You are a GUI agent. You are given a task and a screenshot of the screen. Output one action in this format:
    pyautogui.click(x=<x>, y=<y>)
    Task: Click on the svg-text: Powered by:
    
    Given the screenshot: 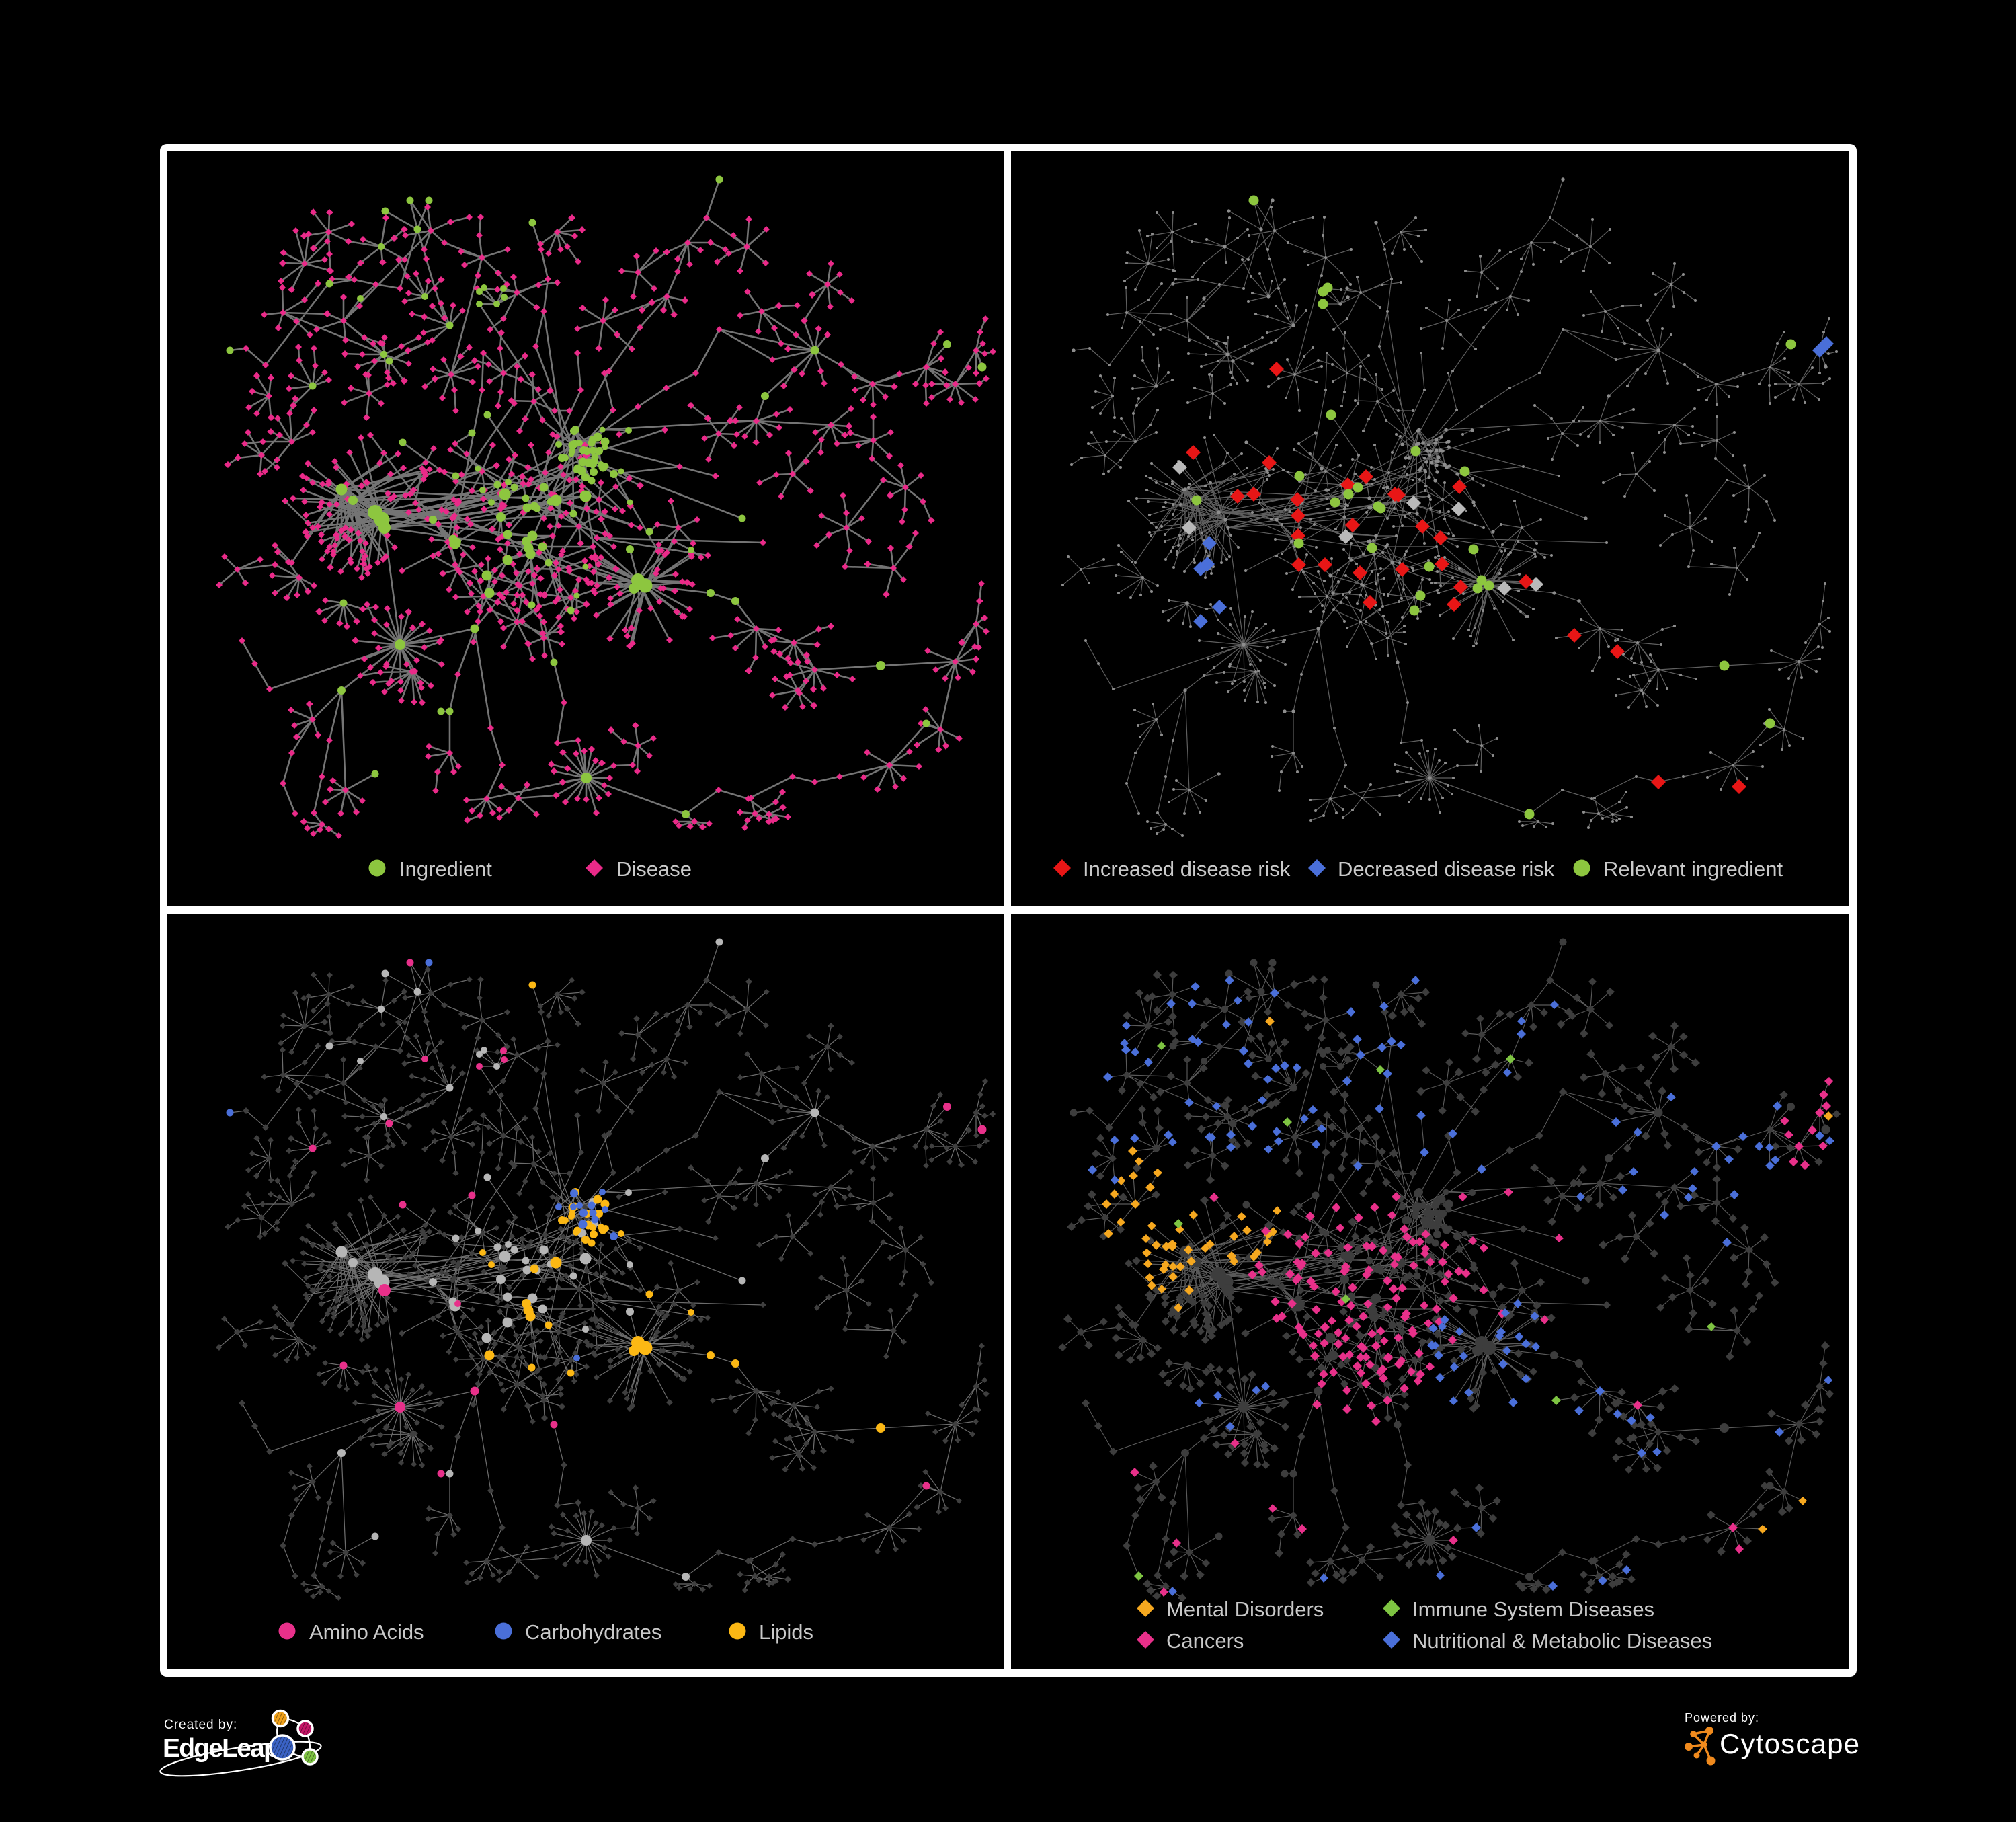 What is the action you would take?
    pyautogui.click(x=1722, y=1718)
    